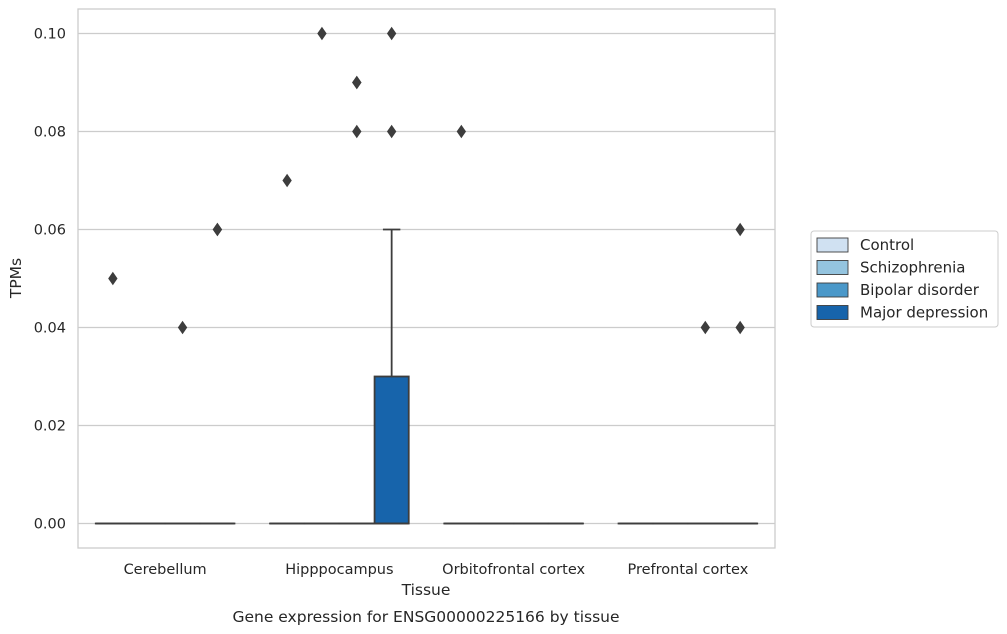  Describe the element at coordinates (339, 570) in the screenshot. I see `x-tick-label: Hipppocampus` at that location.